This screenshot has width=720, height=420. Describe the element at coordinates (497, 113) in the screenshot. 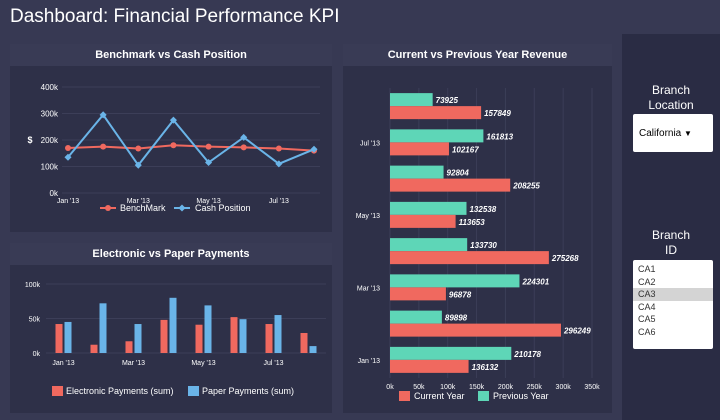

I see `data-label: 157849` at that location.